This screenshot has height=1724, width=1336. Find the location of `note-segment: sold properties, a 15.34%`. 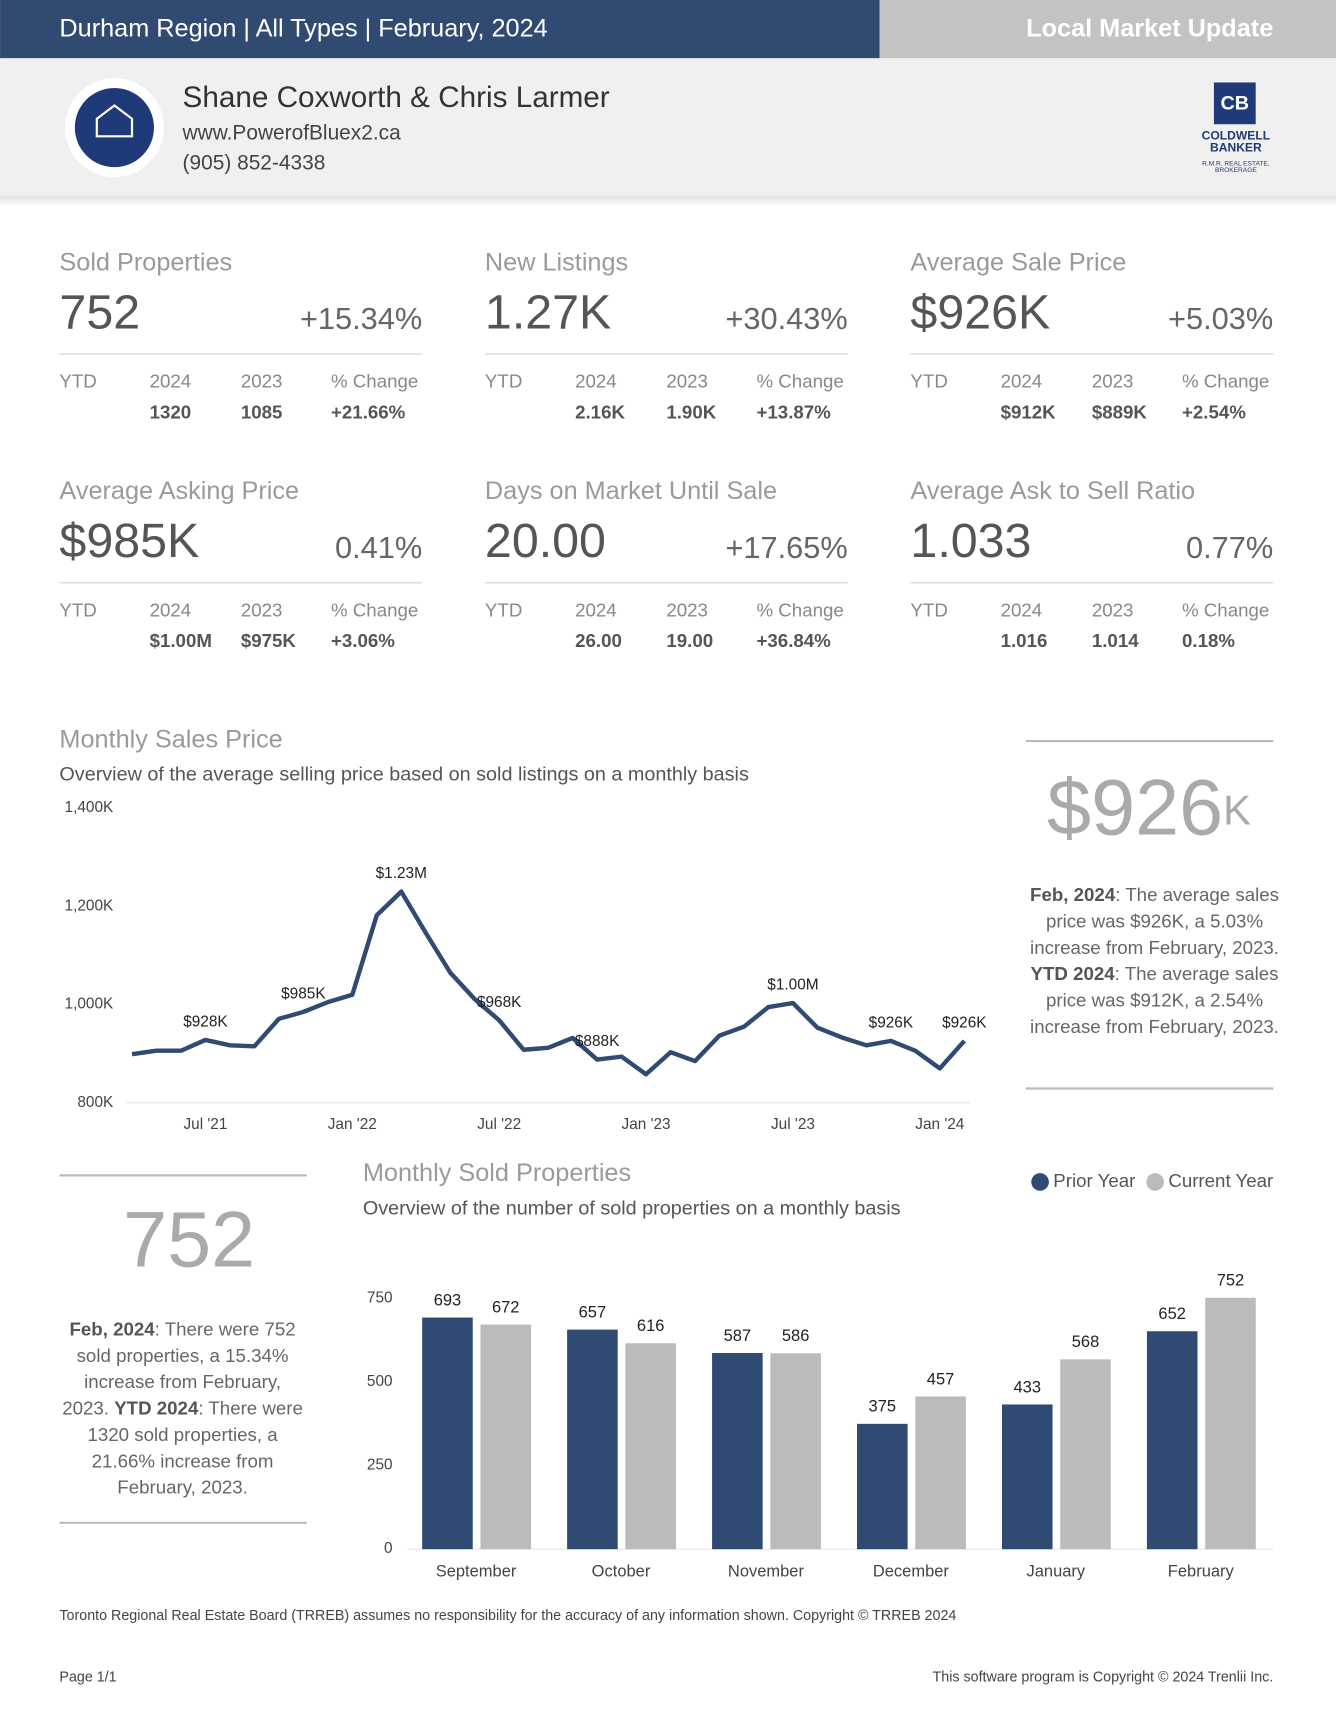

note-segment: sold properties, a 15.34% is located at coordinates (183, 1355).